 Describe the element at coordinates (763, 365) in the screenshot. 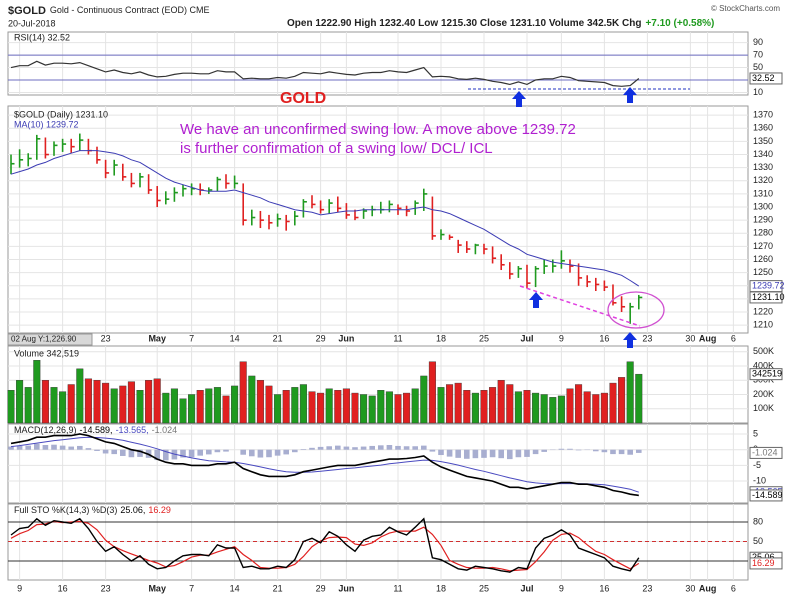

I see `y-tick-label: 400K` at that location.